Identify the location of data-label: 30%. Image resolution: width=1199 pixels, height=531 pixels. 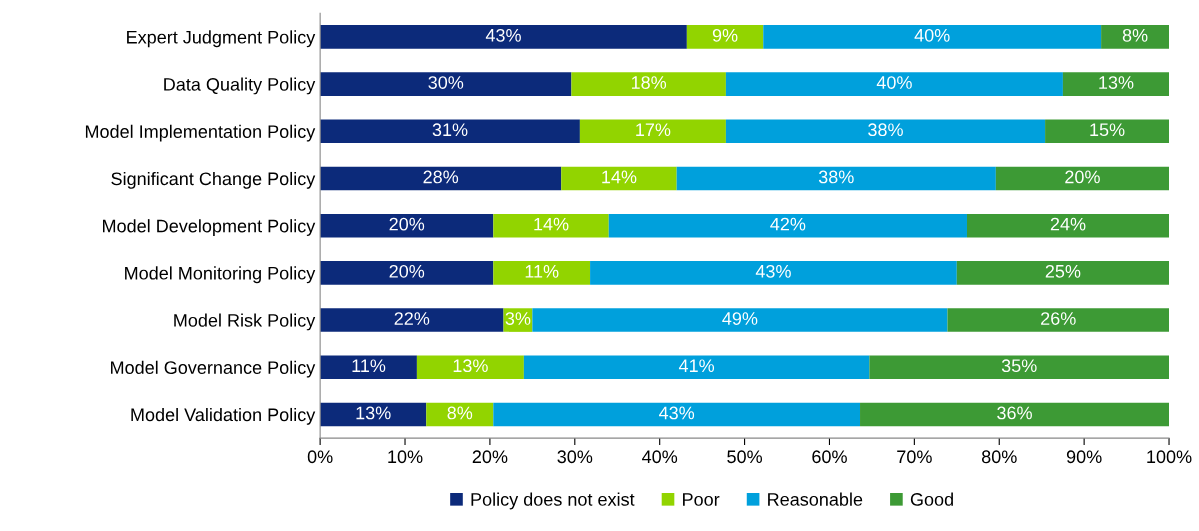
(446, 82).